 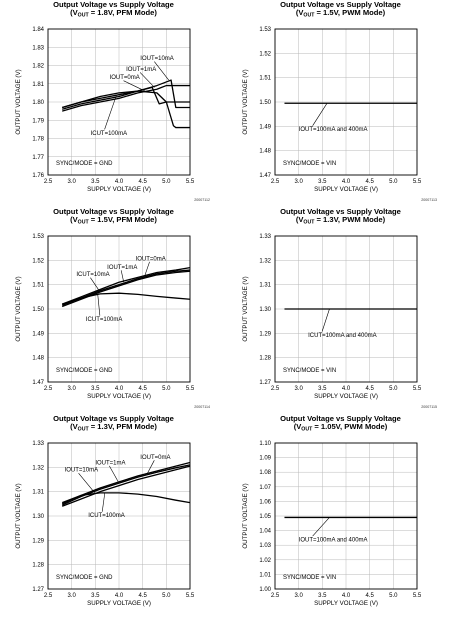 I want to click on series-annotation: ICUT=10mA, so click(x=92, y=275).